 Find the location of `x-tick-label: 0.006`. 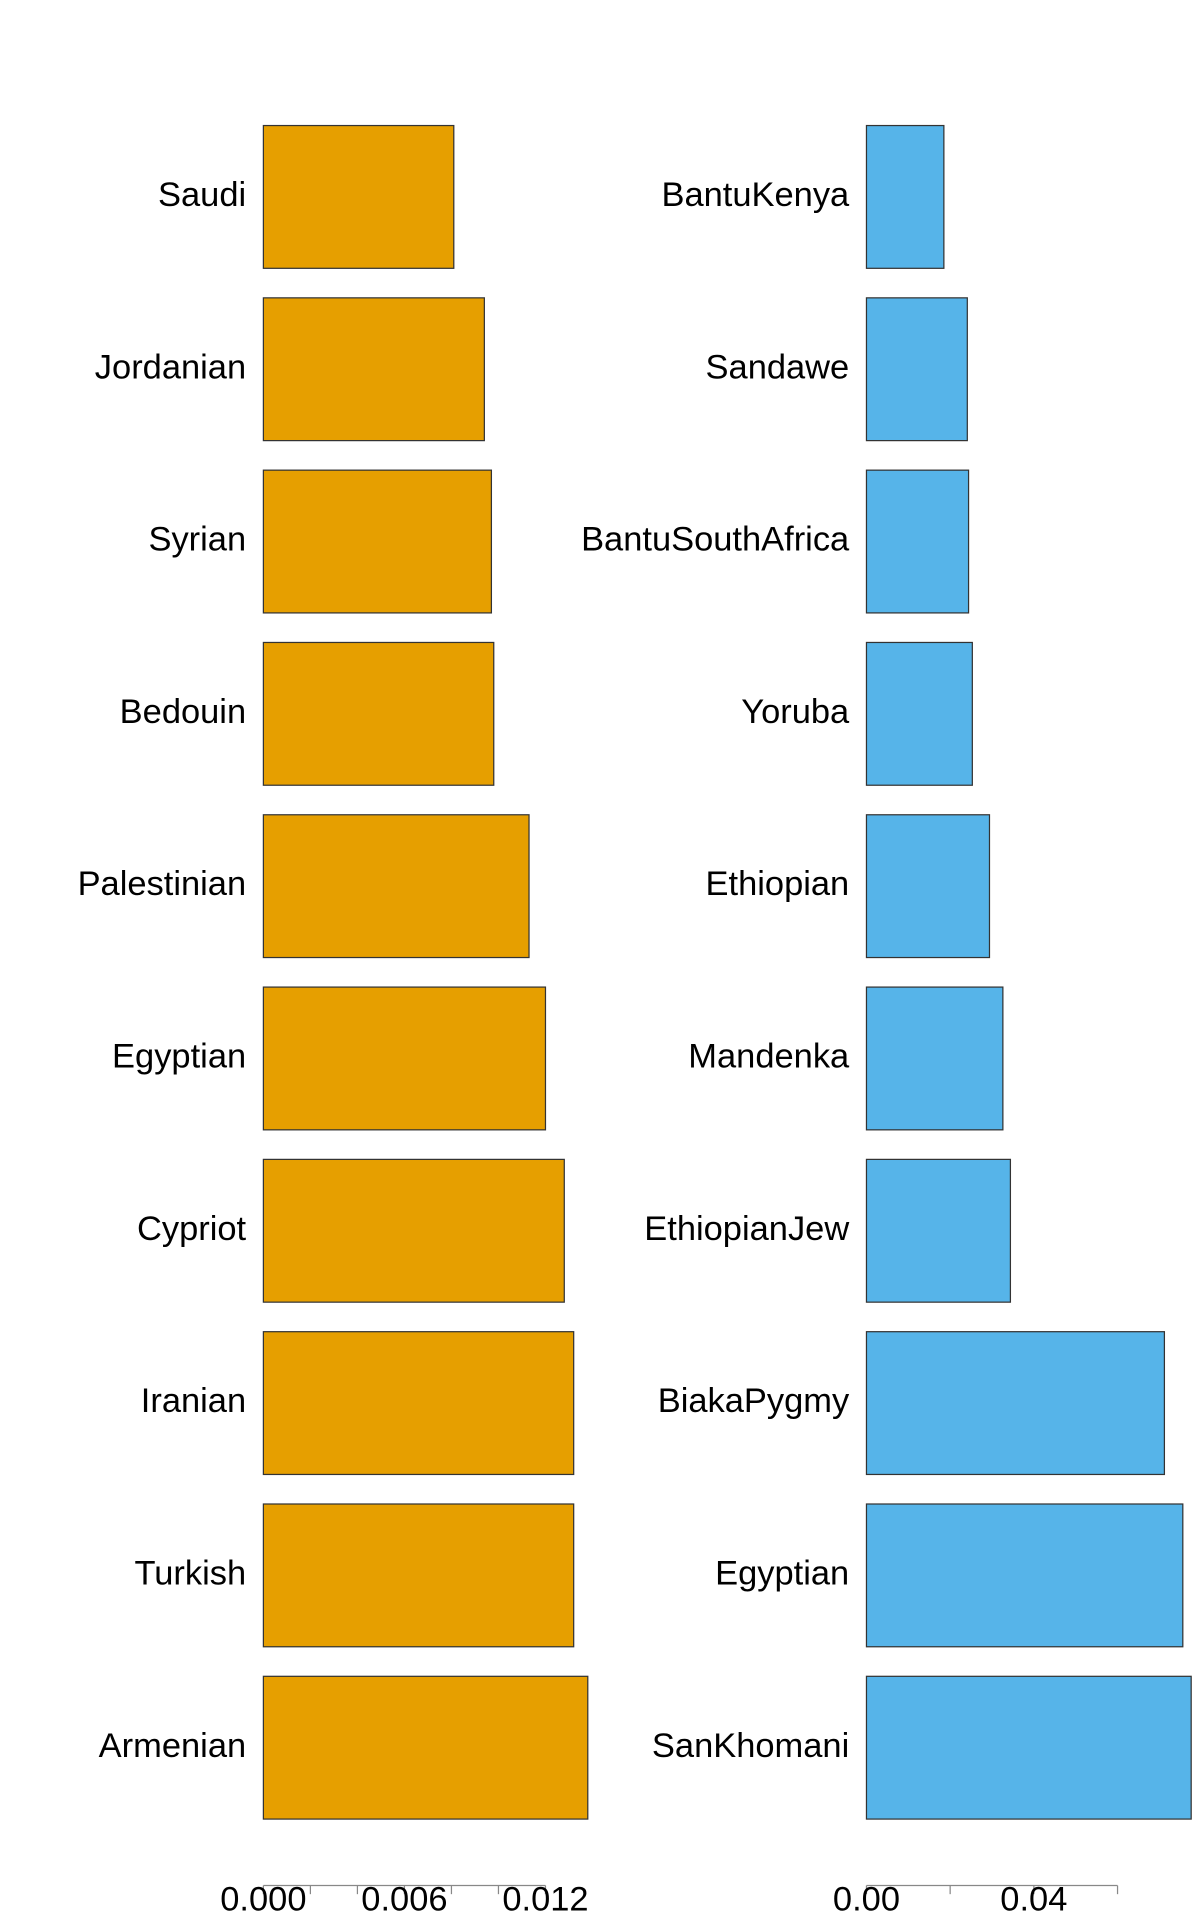

x-tick-label: 0.006 is located at coordinates (404, 1900).